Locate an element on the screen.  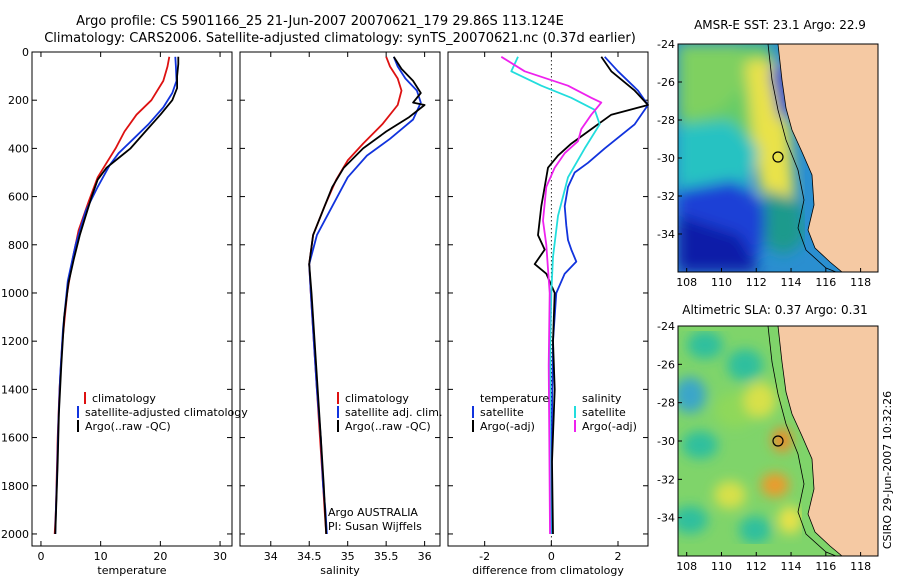
series-line-salinity-argo-adj is located at coordinates (551, 295).